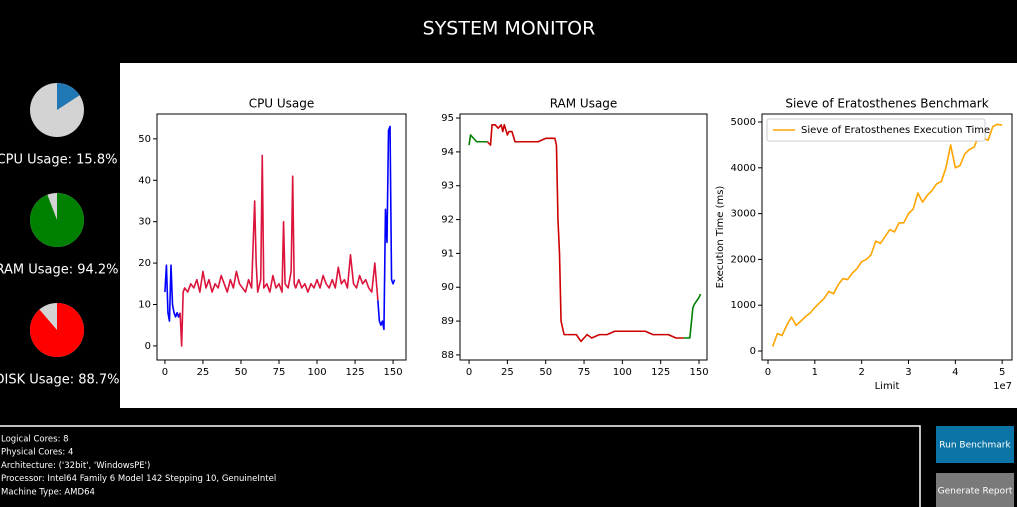 Image resolution: width=1017 pixels, height=507 pixels. Describe the element at coordinates (509, 29) in the screenshot. I see `app-title: SYSTEM MONITOR` at that location.